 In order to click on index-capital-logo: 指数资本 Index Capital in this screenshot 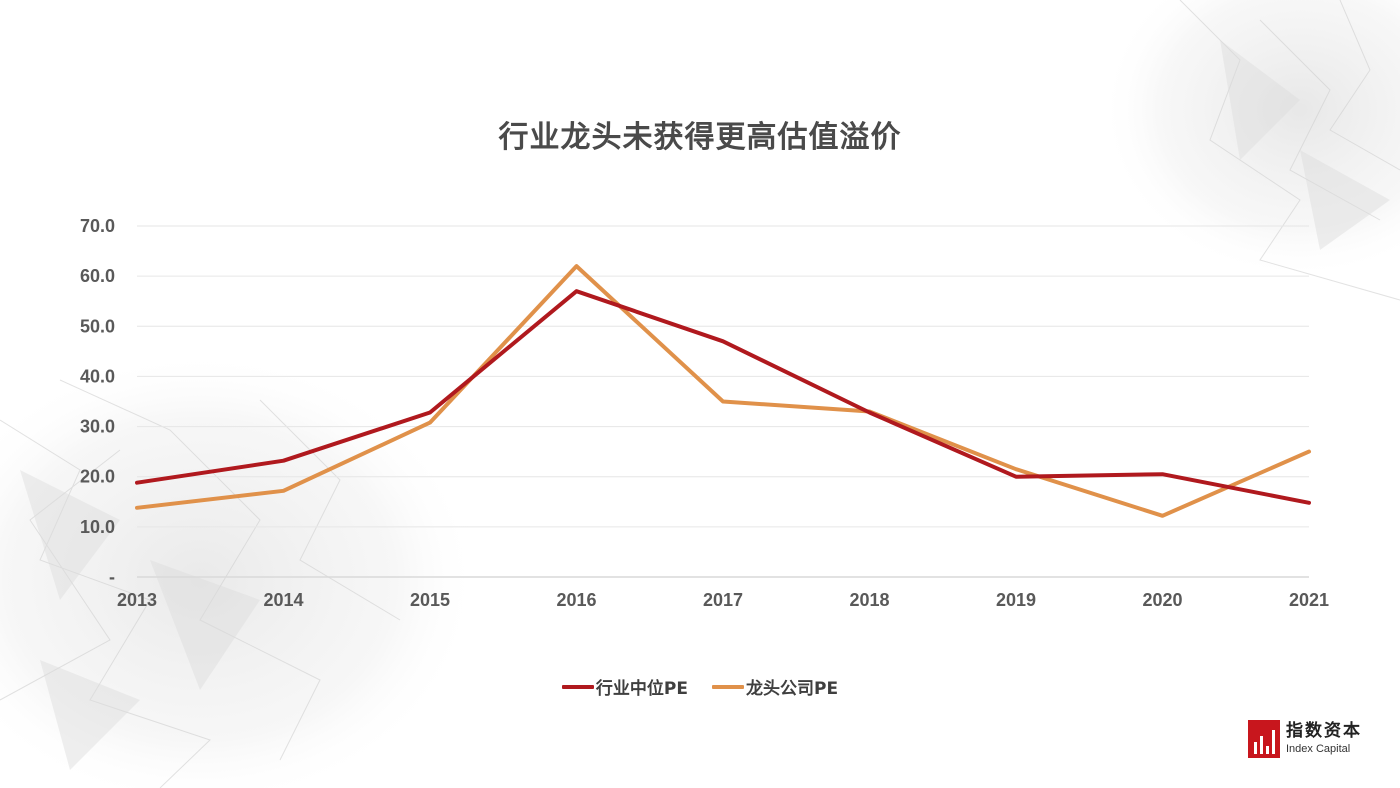, I will do `click(1305, 739)`.